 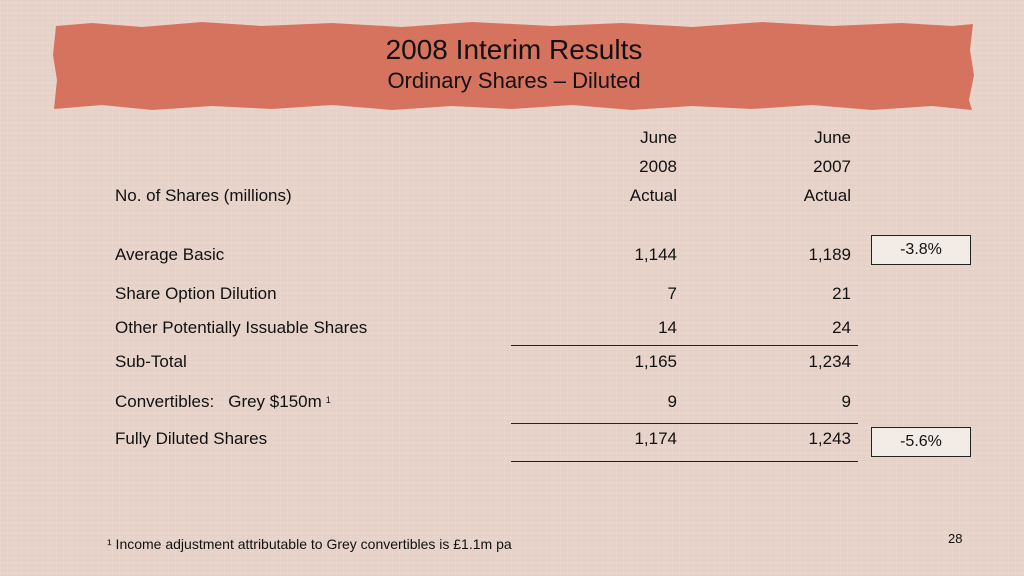 I want to click on row-share-option-2008: 7, so click(x=672, y=293).